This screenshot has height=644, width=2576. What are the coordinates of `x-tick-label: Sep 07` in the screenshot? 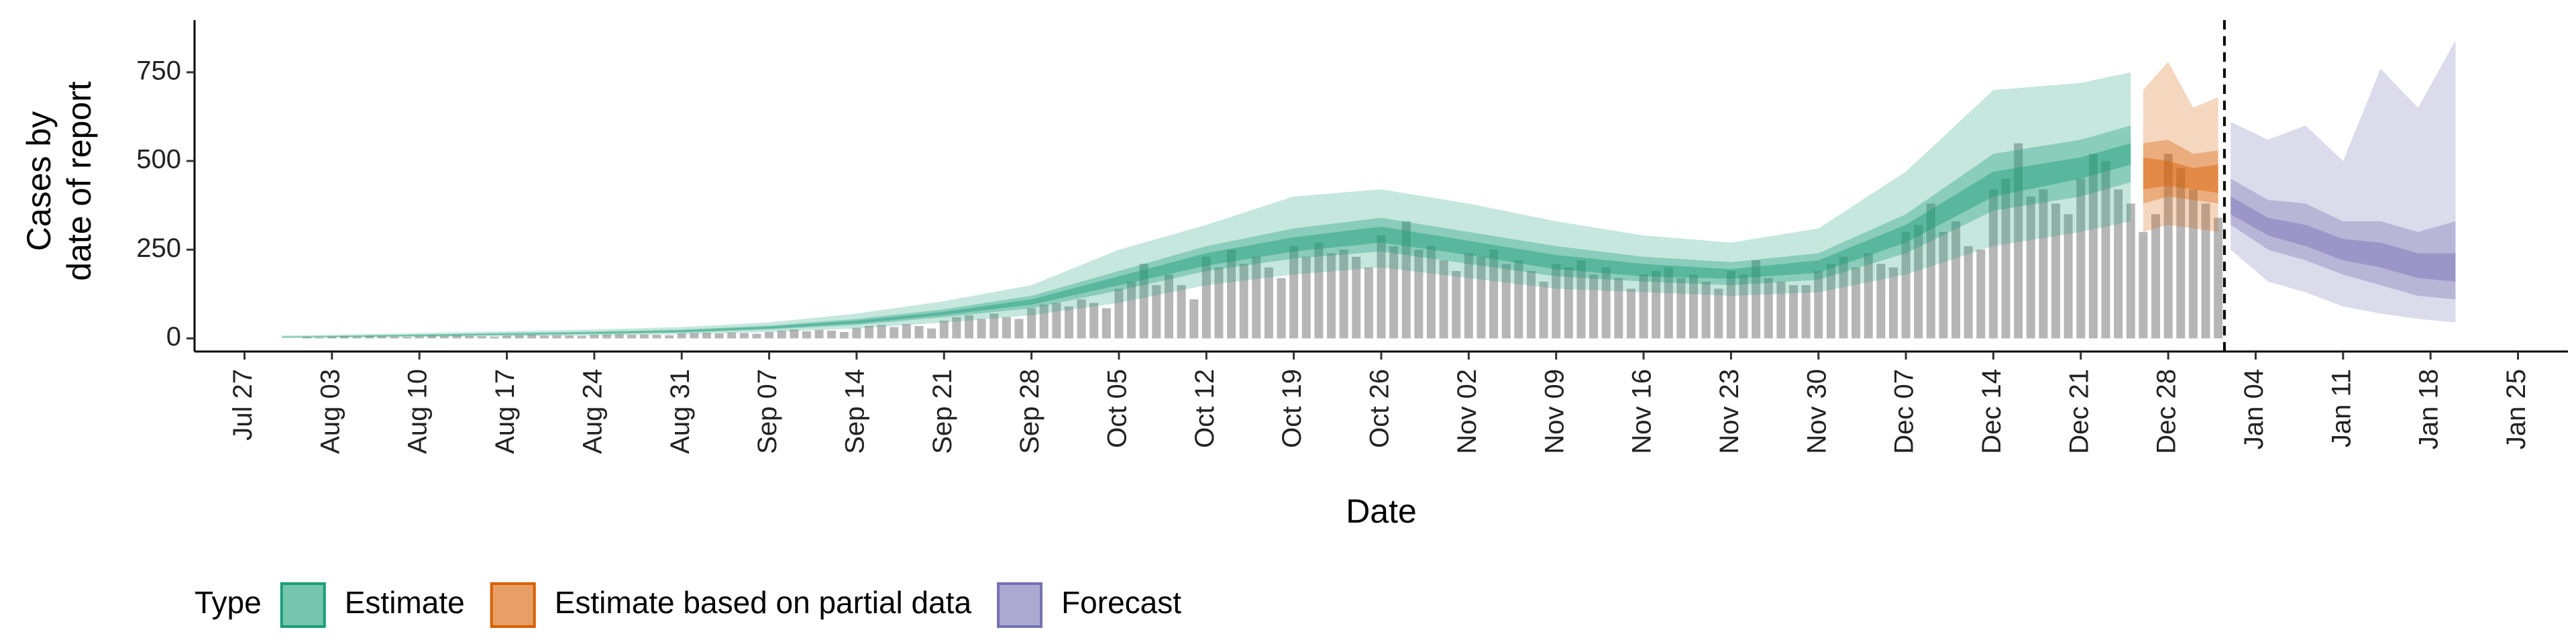 It's located at (767, 411).